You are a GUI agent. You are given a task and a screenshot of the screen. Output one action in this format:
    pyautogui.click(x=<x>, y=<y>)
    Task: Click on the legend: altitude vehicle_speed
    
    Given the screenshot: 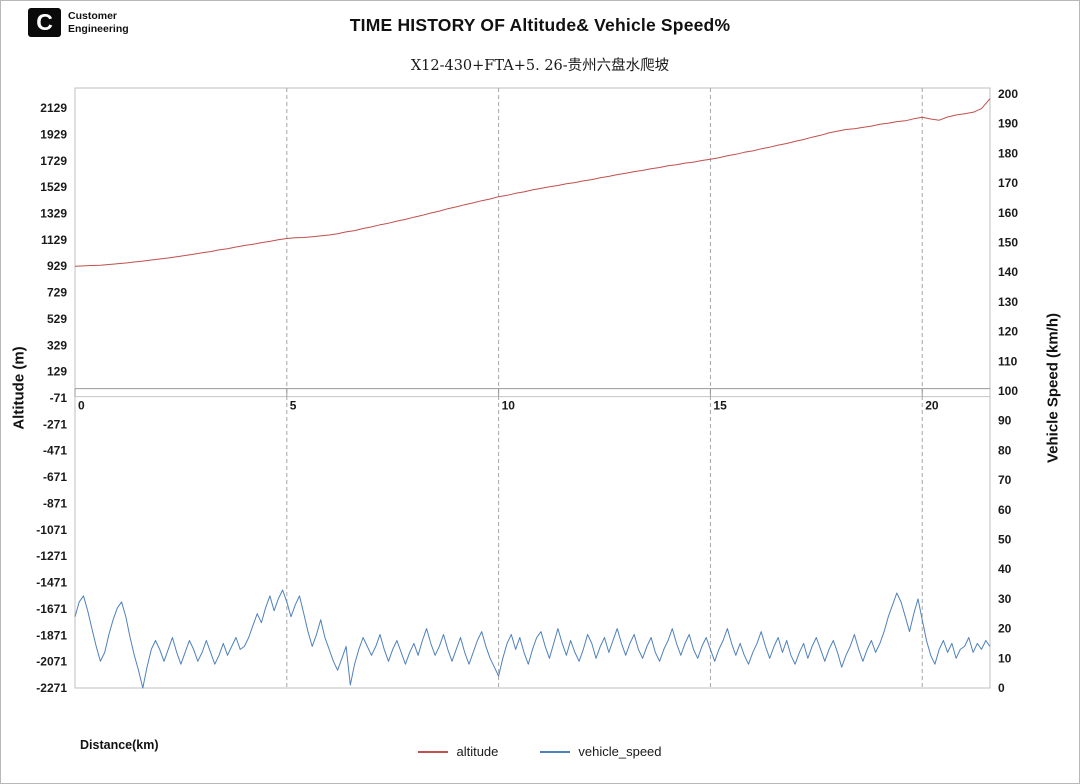 What is the action you would take?
    pyautogui.click(x=540, y=751)
    